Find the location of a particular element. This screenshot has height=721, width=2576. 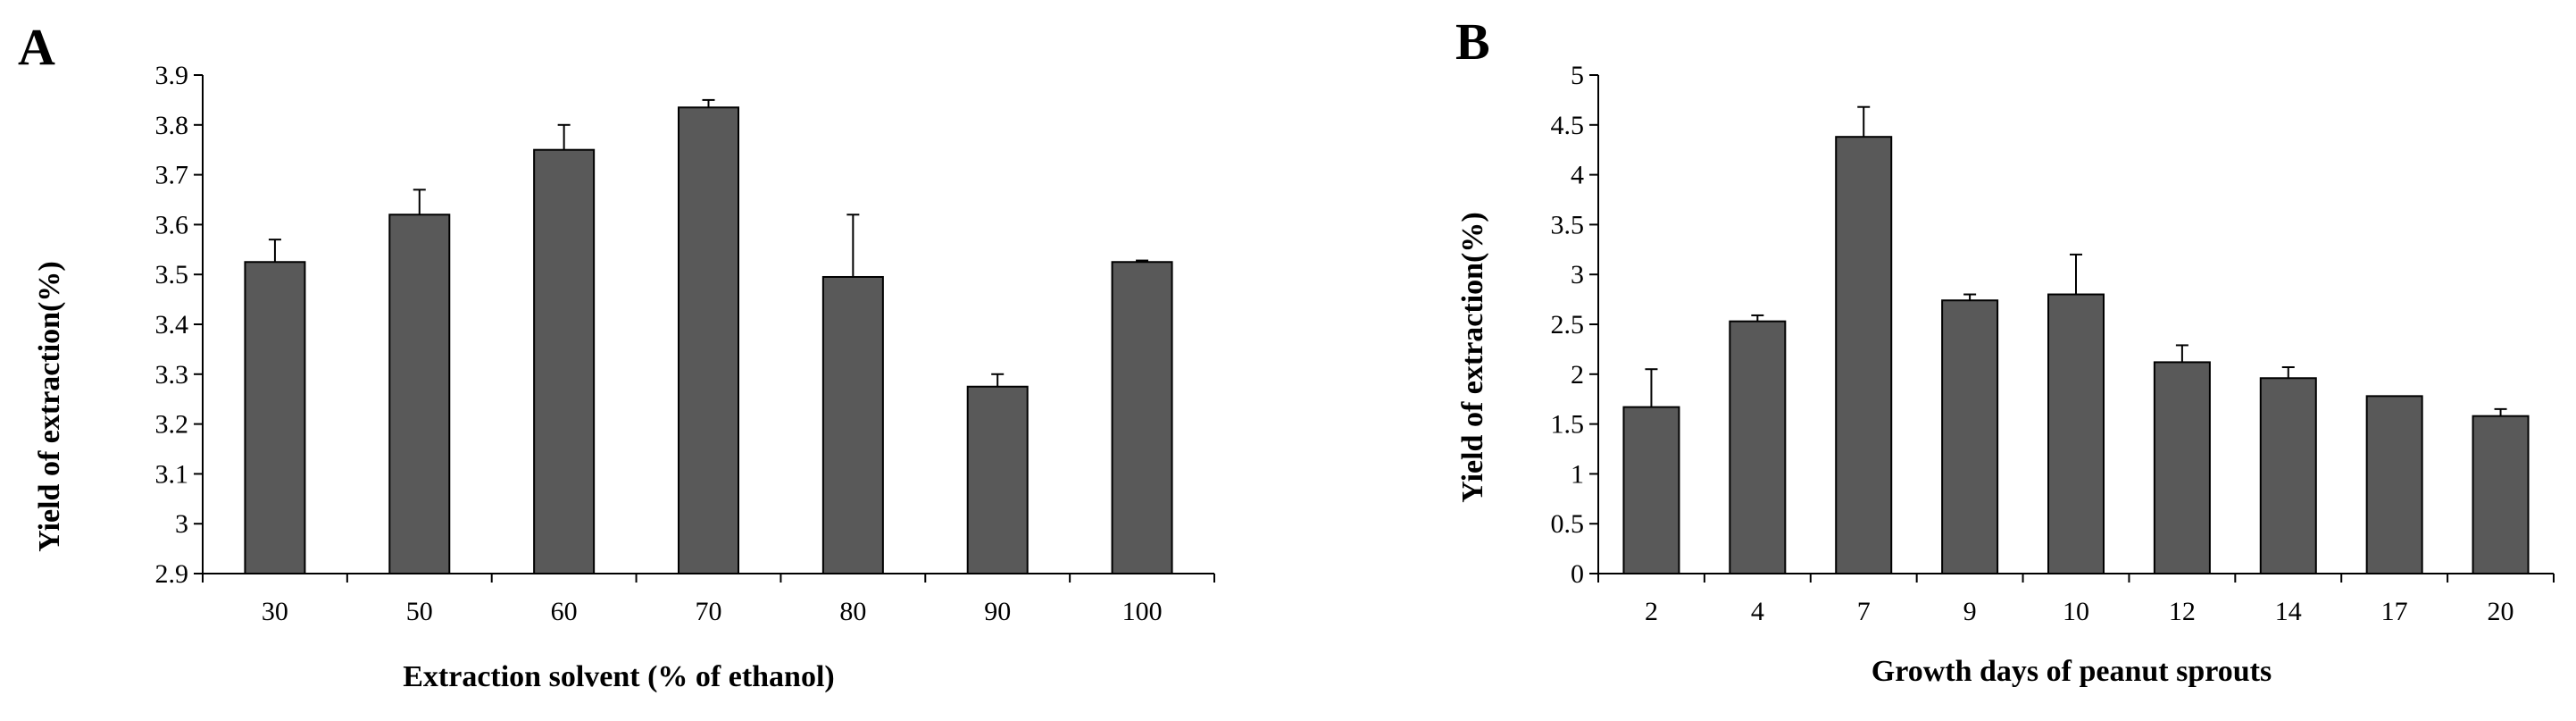

panel-a-x-ticks: 30 50 60 70 80 90 100 is located at coordinates (708, 600).